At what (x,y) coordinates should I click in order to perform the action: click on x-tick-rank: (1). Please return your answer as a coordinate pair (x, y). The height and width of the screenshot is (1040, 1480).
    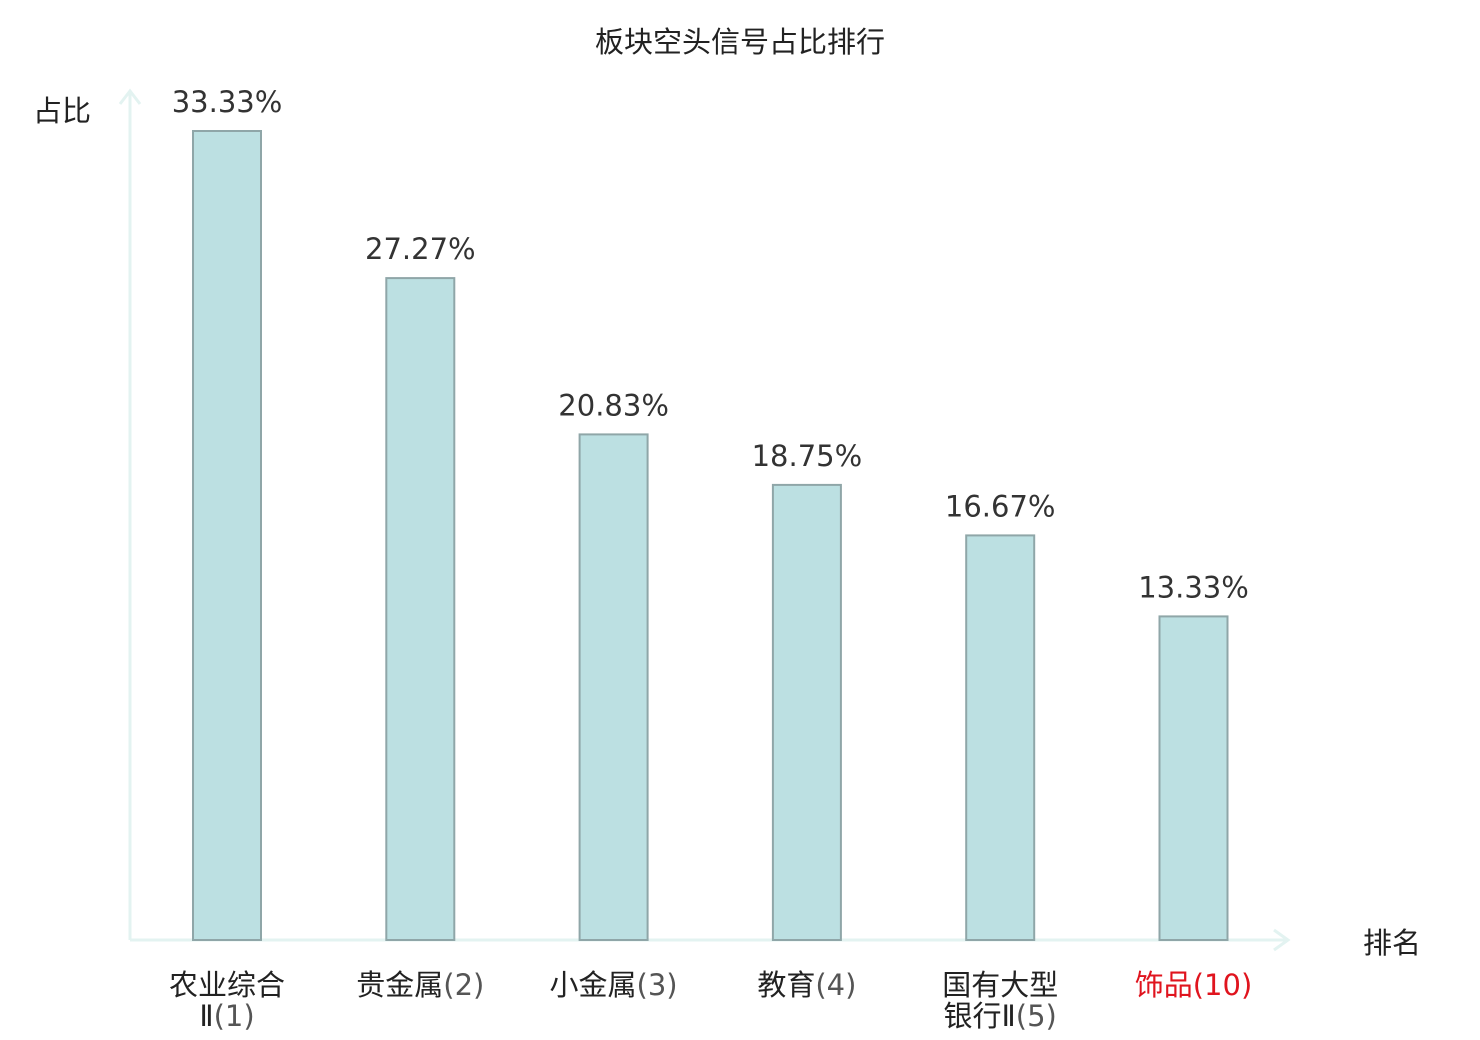
    Looking at the image, I should click on (234, 1016).